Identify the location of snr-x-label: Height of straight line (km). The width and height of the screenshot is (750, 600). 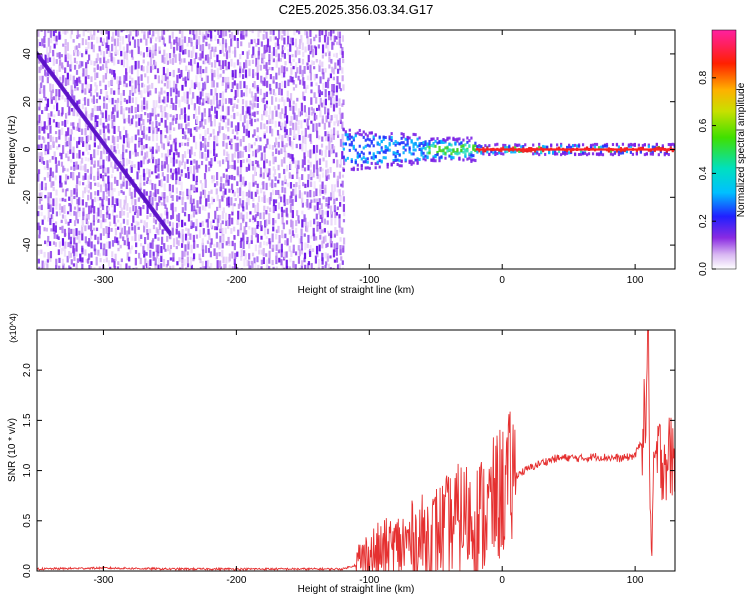
(356, 589).